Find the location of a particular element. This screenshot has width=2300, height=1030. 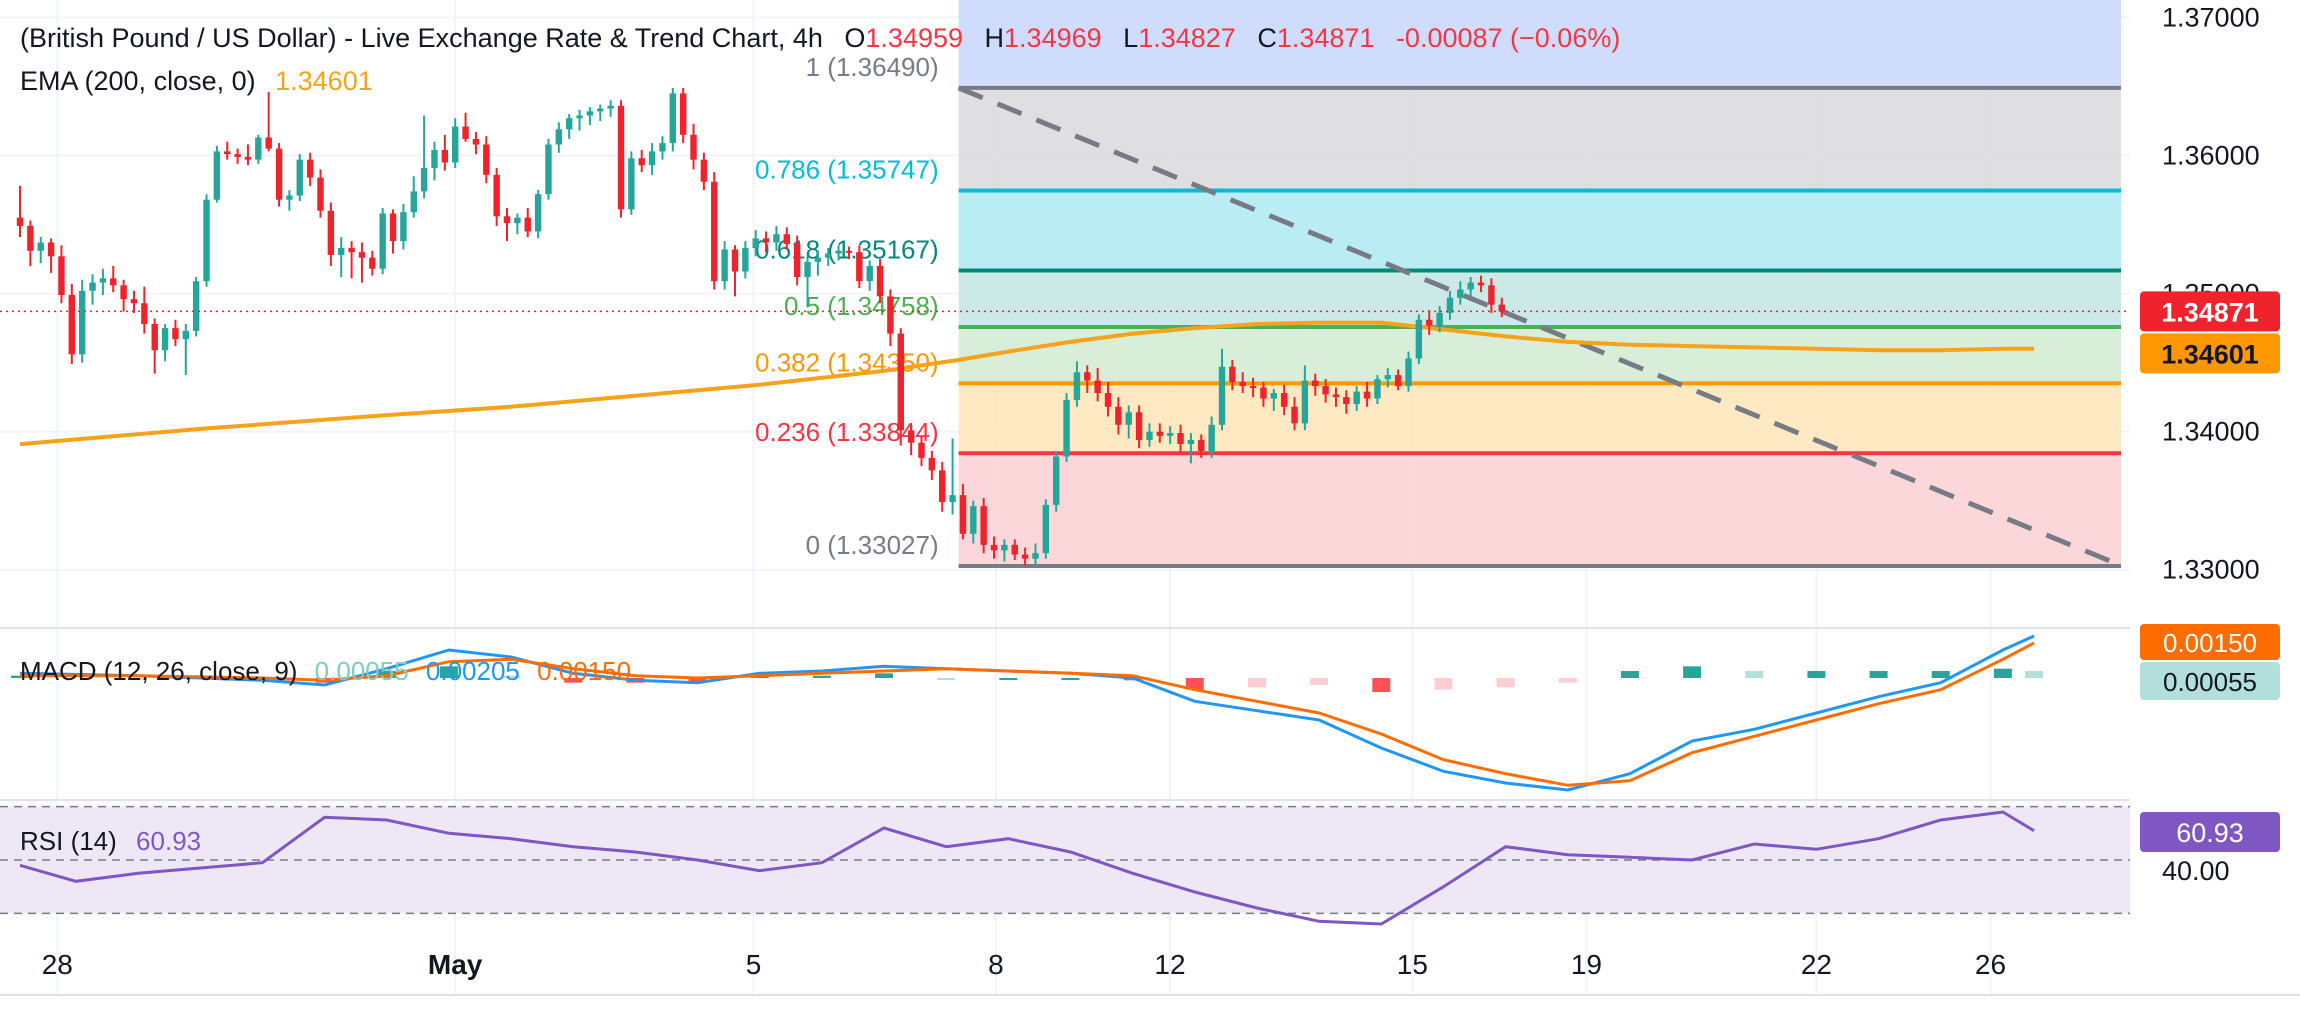

fib-level-label: 0.382 (1.34350) is located at coordinates (847, 362).